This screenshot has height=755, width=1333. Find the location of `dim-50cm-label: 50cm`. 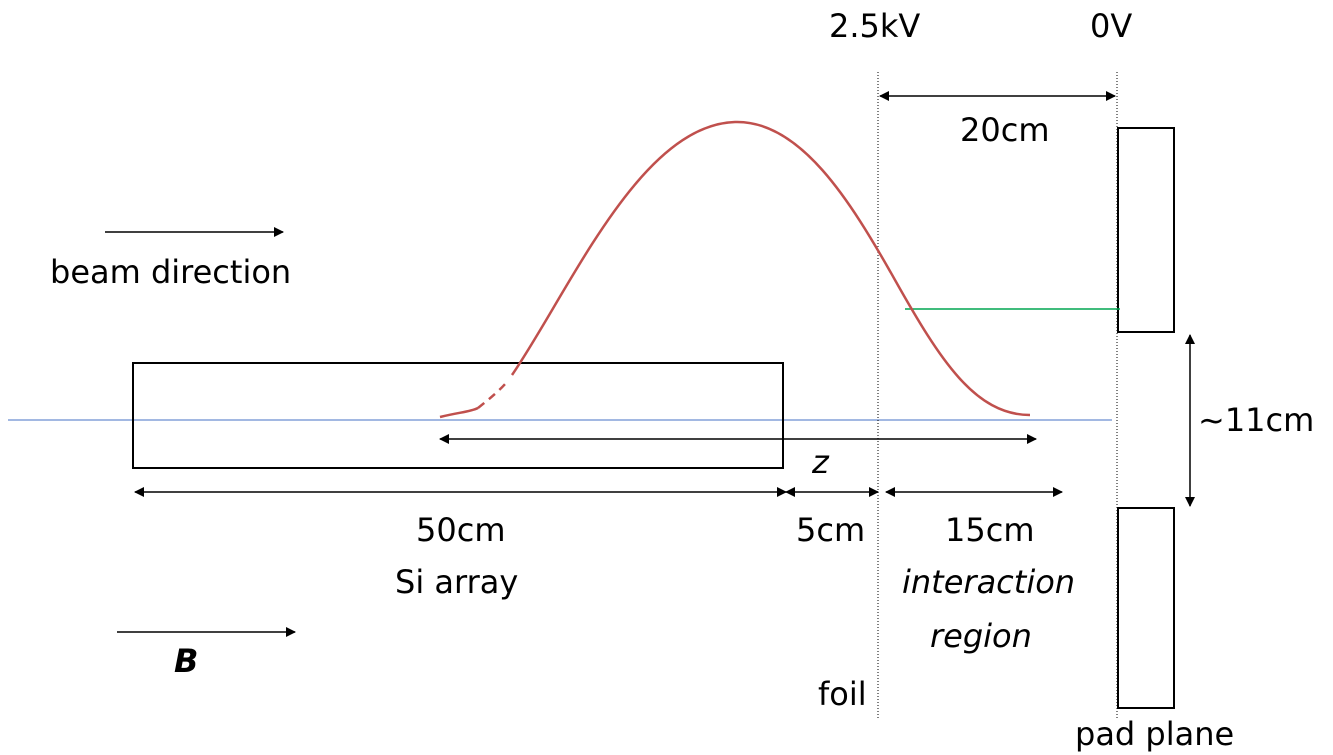

dim-50cm-label: 50cm is located at coordinates (461, 530).